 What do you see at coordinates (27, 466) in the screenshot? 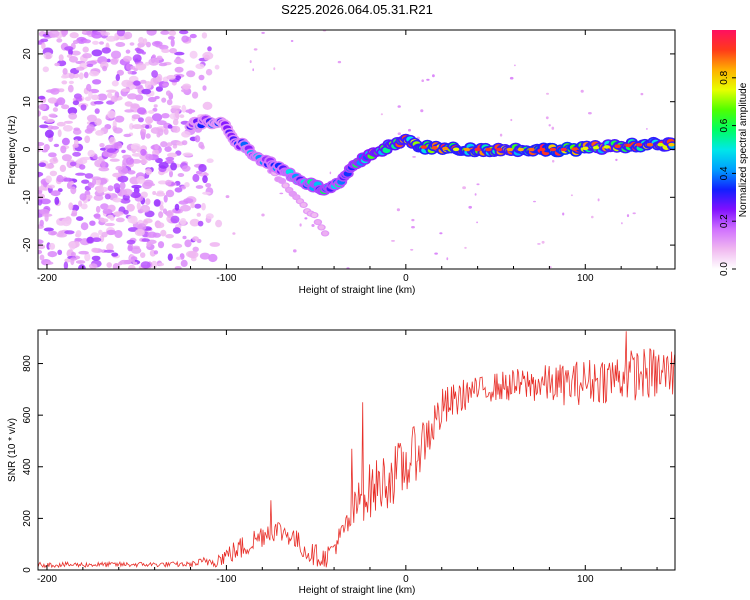
I see `snr-y-tick-label: 400` at bounding box center [27, 466].